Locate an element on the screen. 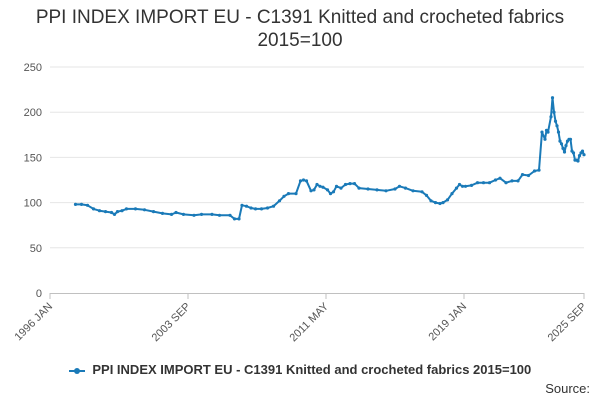  axes is located at coordinates (317, 296).